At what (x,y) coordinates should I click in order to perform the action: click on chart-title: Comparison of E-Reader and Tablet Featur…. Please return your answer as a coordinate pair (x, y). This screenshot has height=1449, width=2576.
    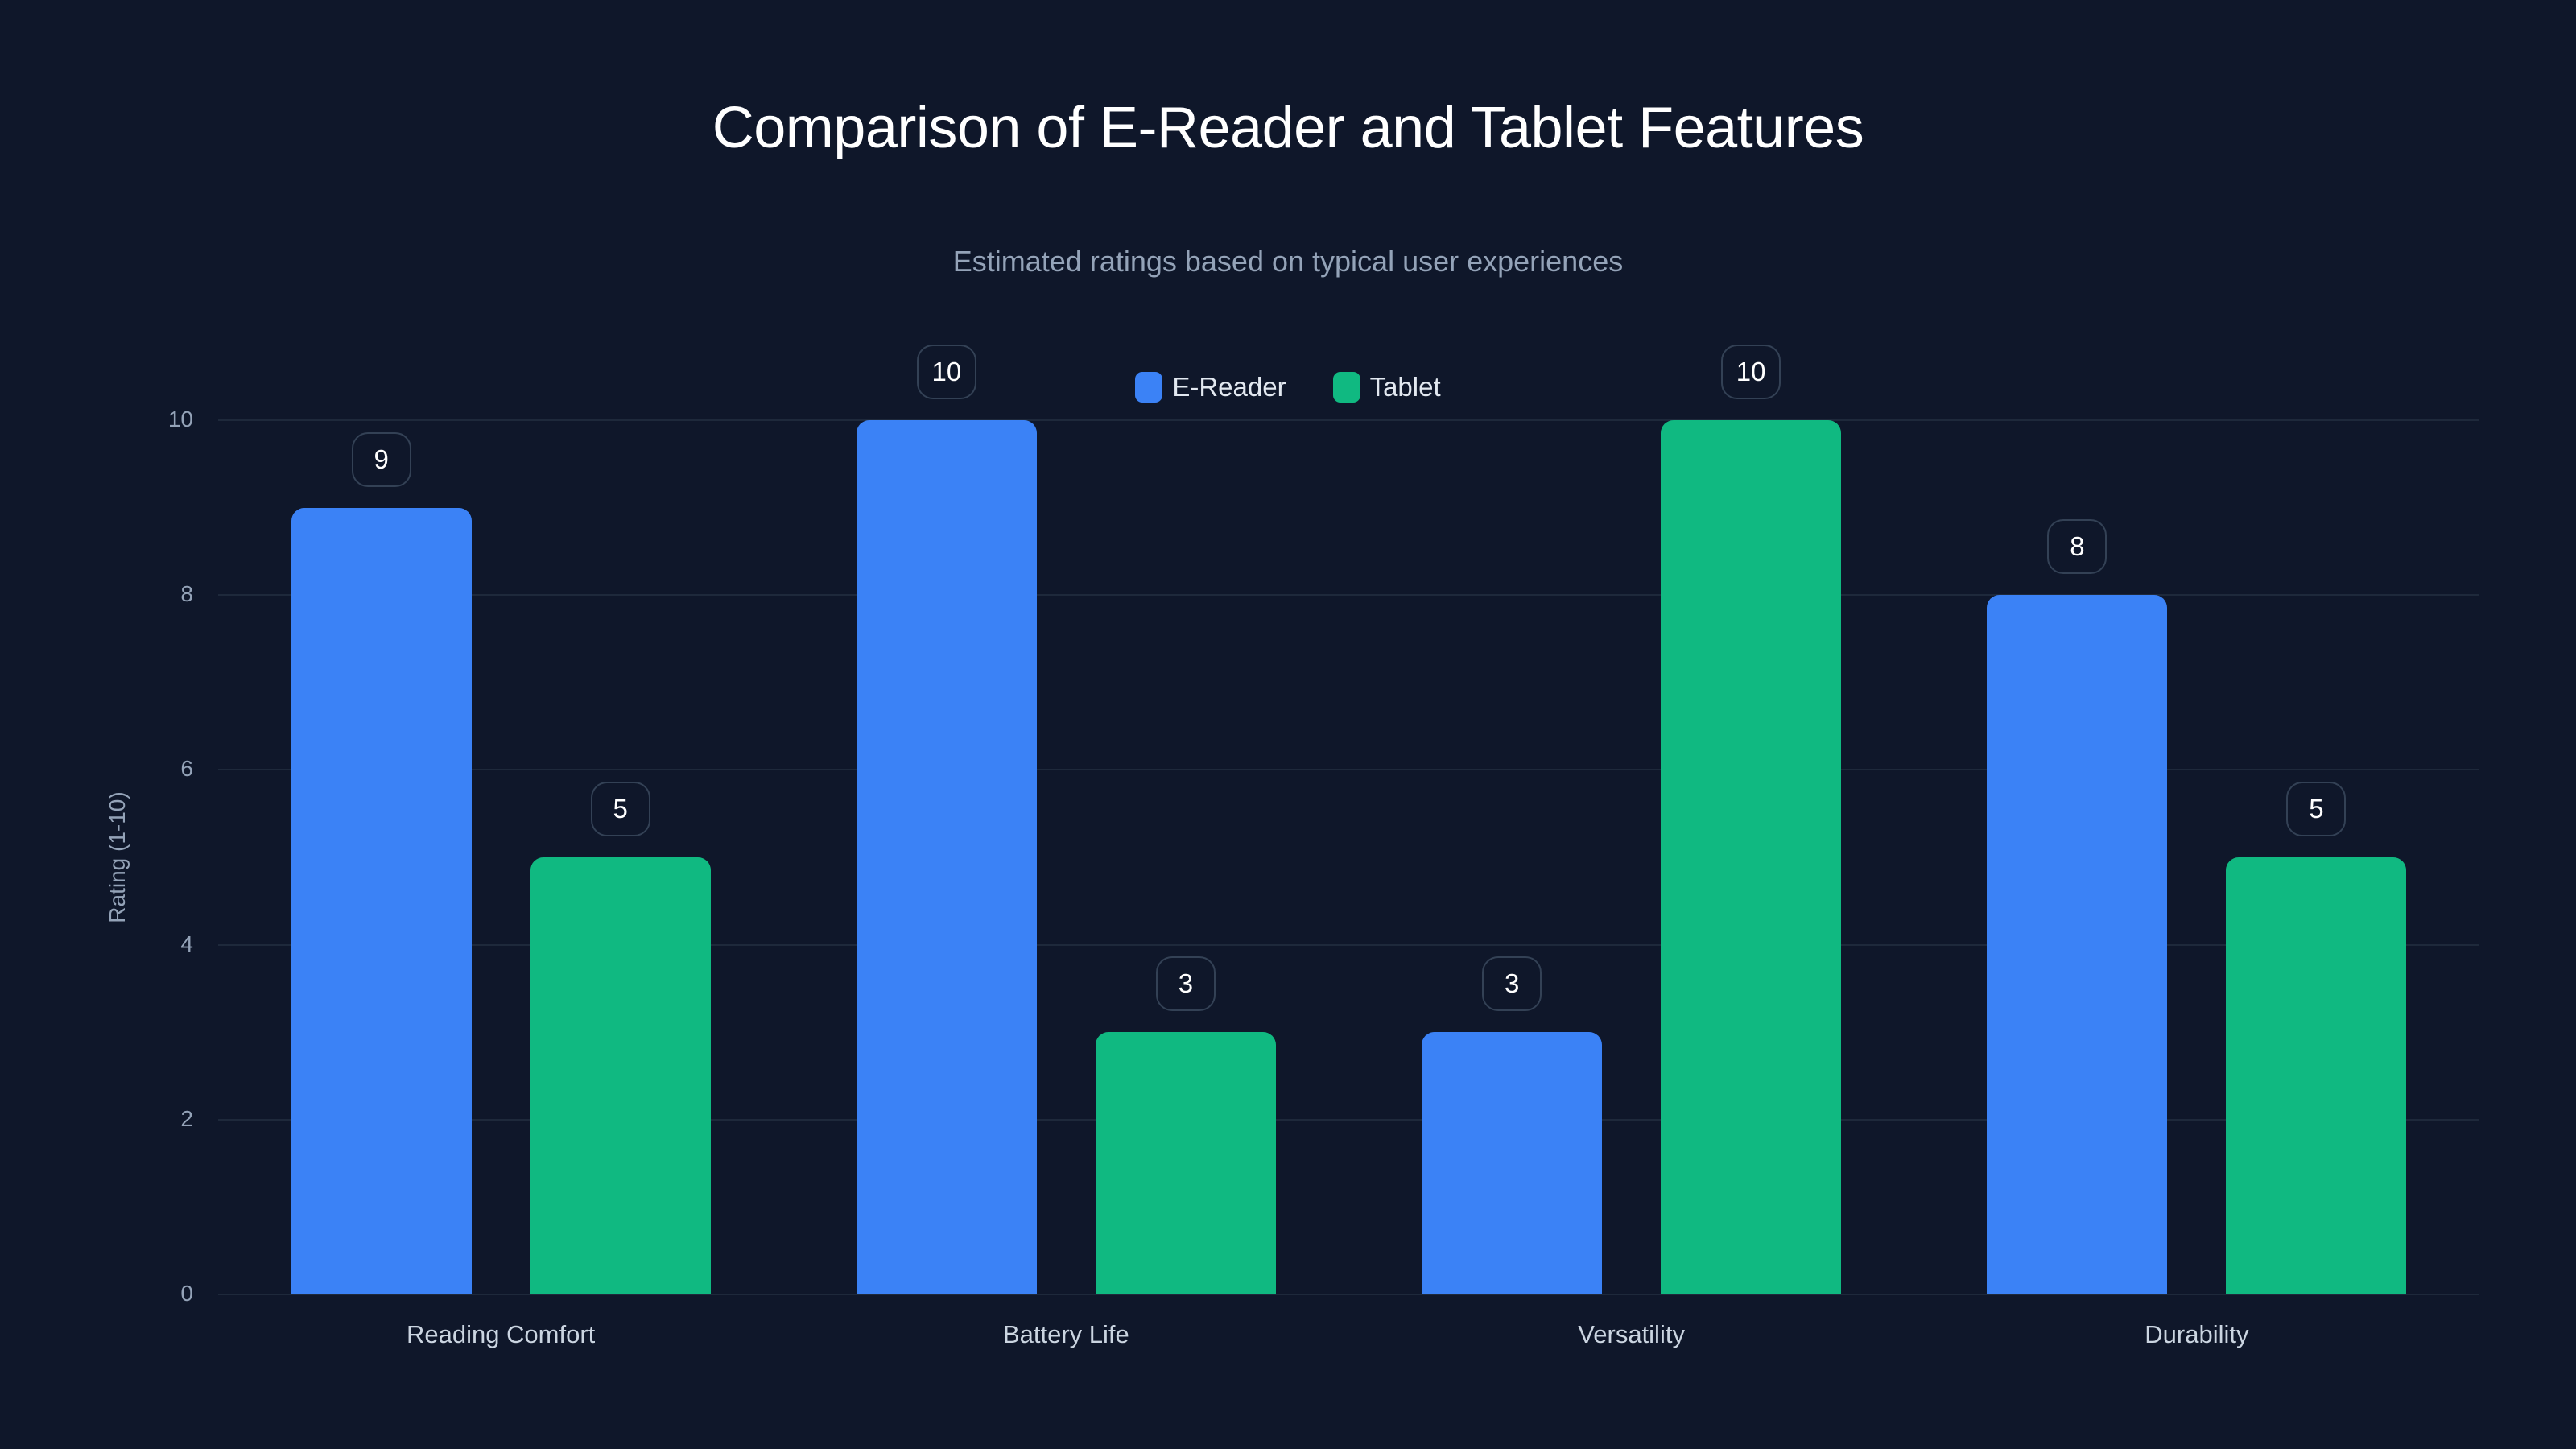
    Looking at the image, I should click on (1288, 128).